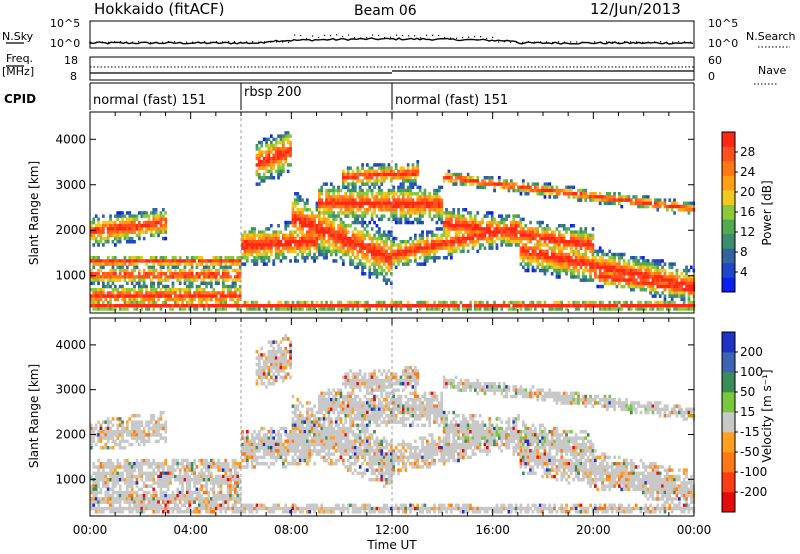 This screenshot has width=800, height=554. Describe the element at coordinates (391, 41) in the screenshot. I see `nsky-line` at that location.